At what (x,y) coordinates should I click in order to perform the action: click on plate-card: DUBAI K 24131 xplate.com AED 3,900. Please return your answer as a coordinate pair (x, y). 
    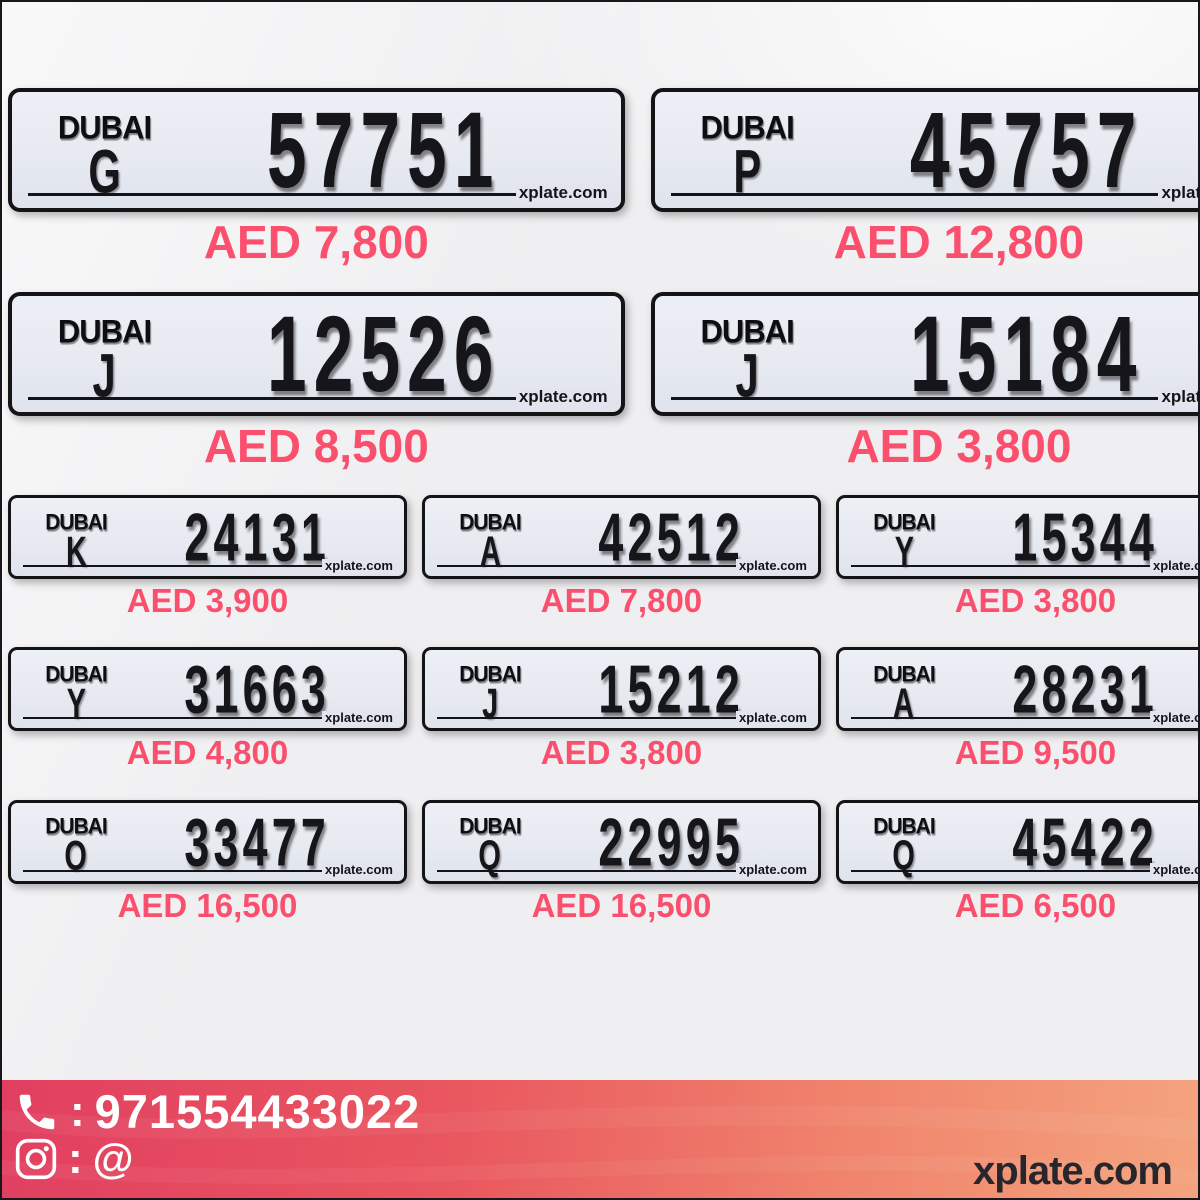
    Looking at the image, I should click on (207, 557).